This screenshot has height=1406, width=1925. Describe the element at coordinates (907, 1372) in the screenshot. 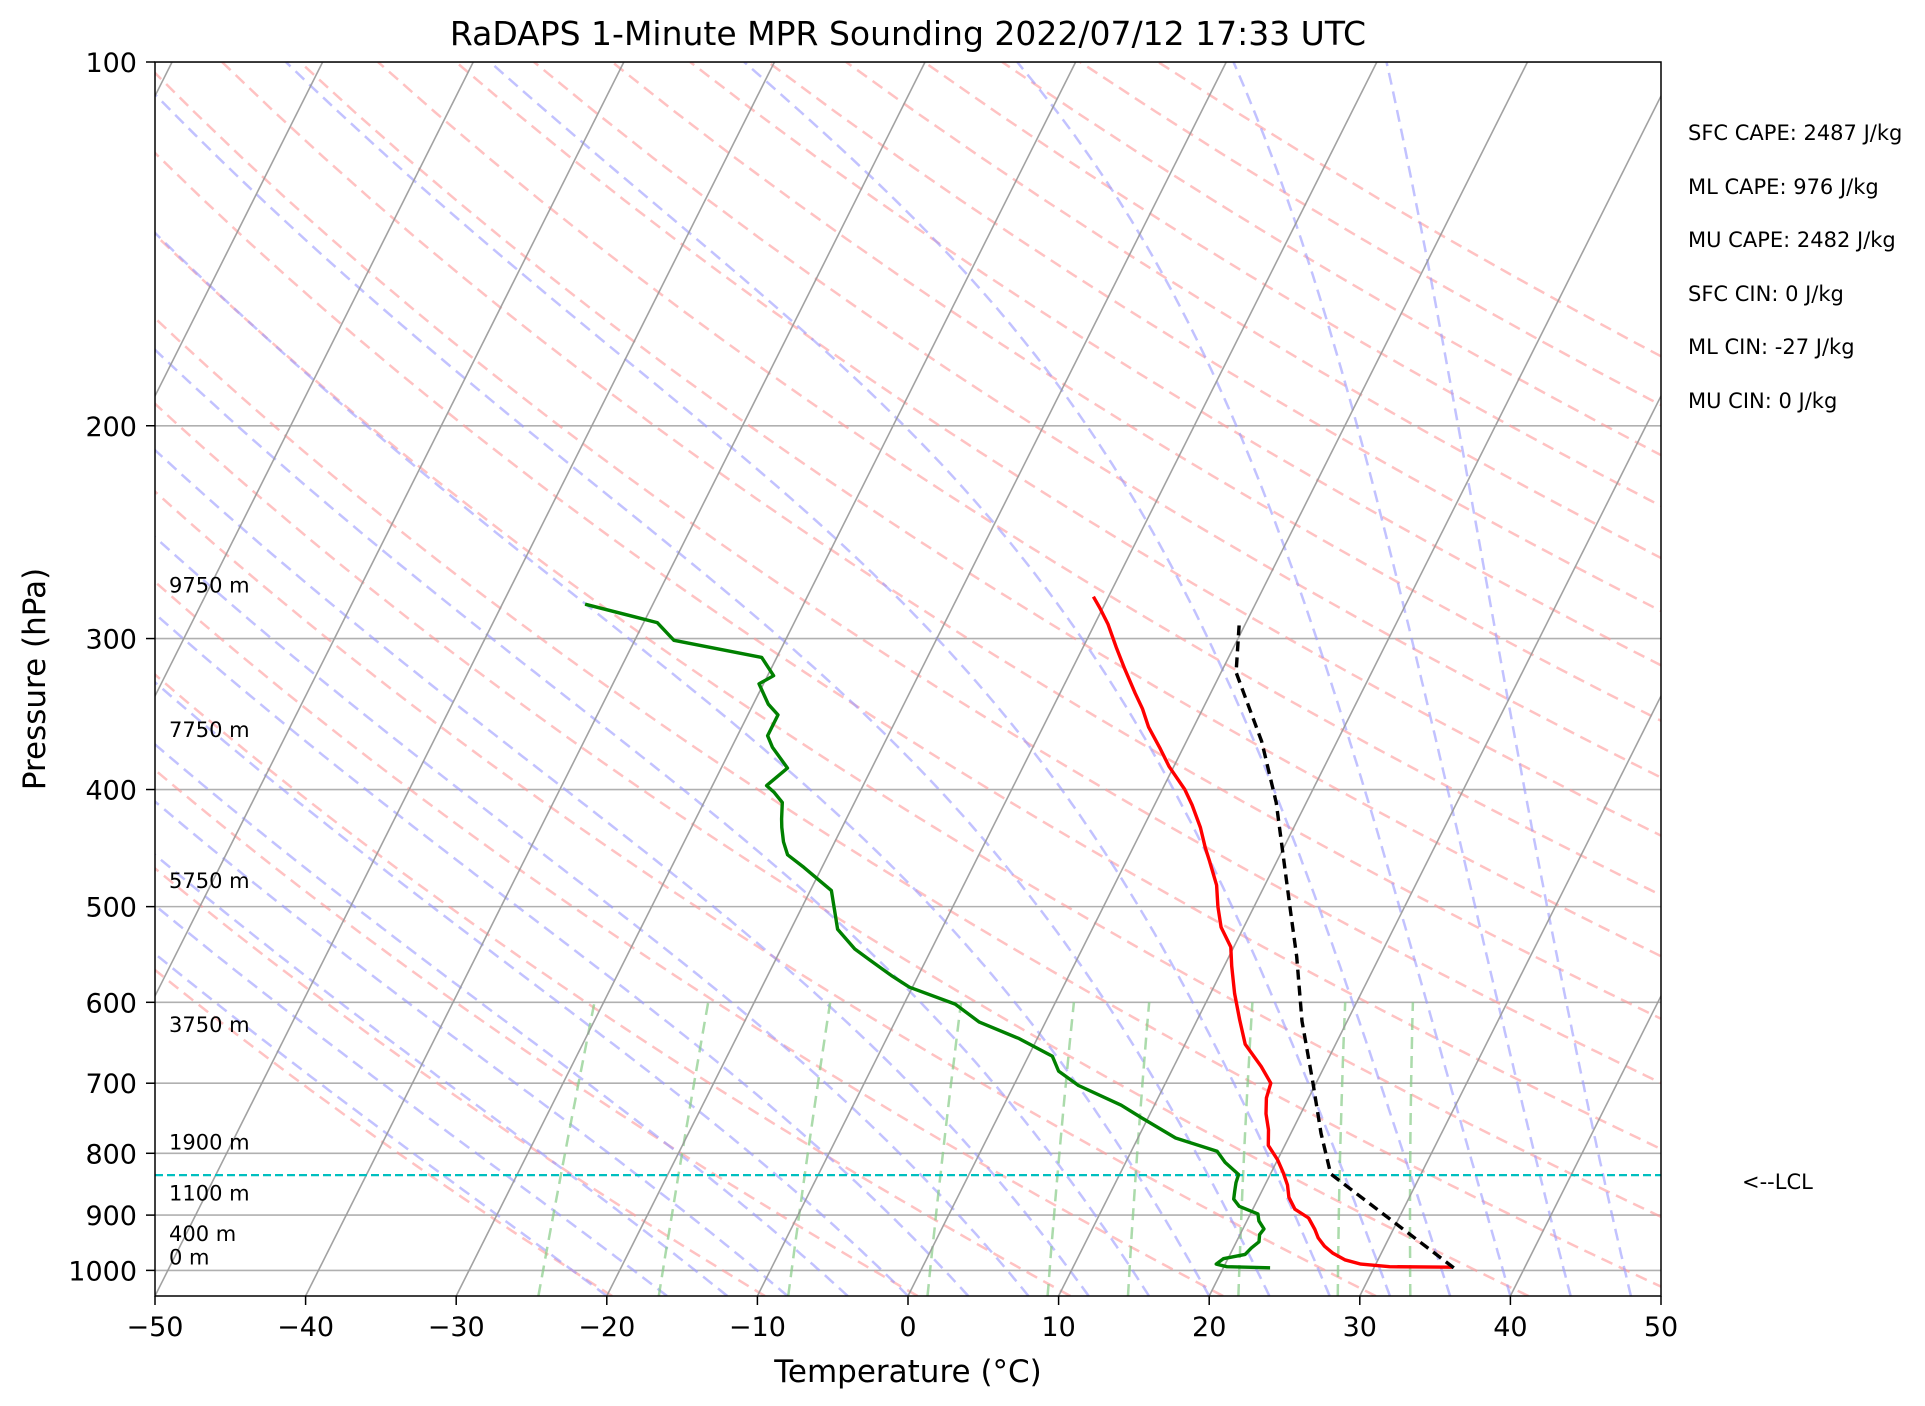

I see `x-axis-label: Temperature (°C)` at that location.